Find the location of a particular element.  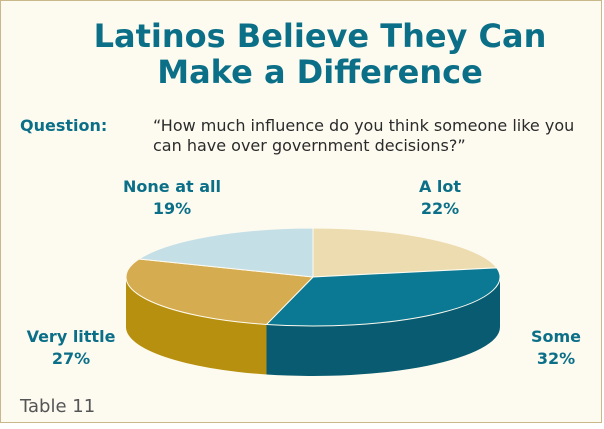

label-some-value: 32% is located at coordinates (556, 358).